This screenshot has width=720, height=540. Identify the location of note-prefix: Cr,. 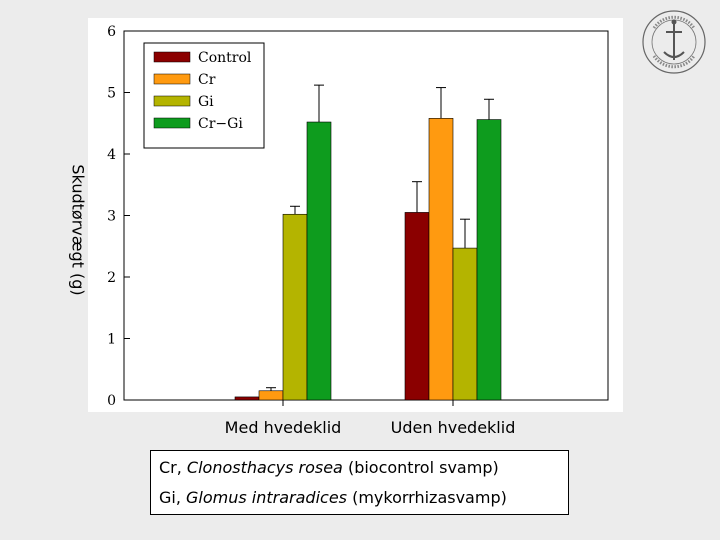
(173, 467).